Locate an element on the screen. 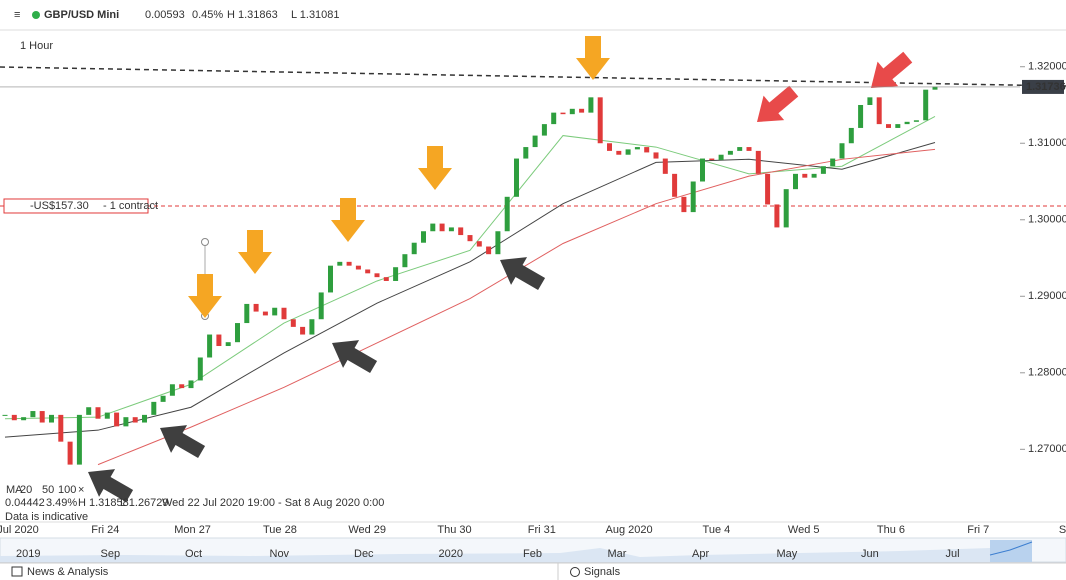 The image size is (1066, 580). note: Data is indicative is located at coordinates (46, 517).